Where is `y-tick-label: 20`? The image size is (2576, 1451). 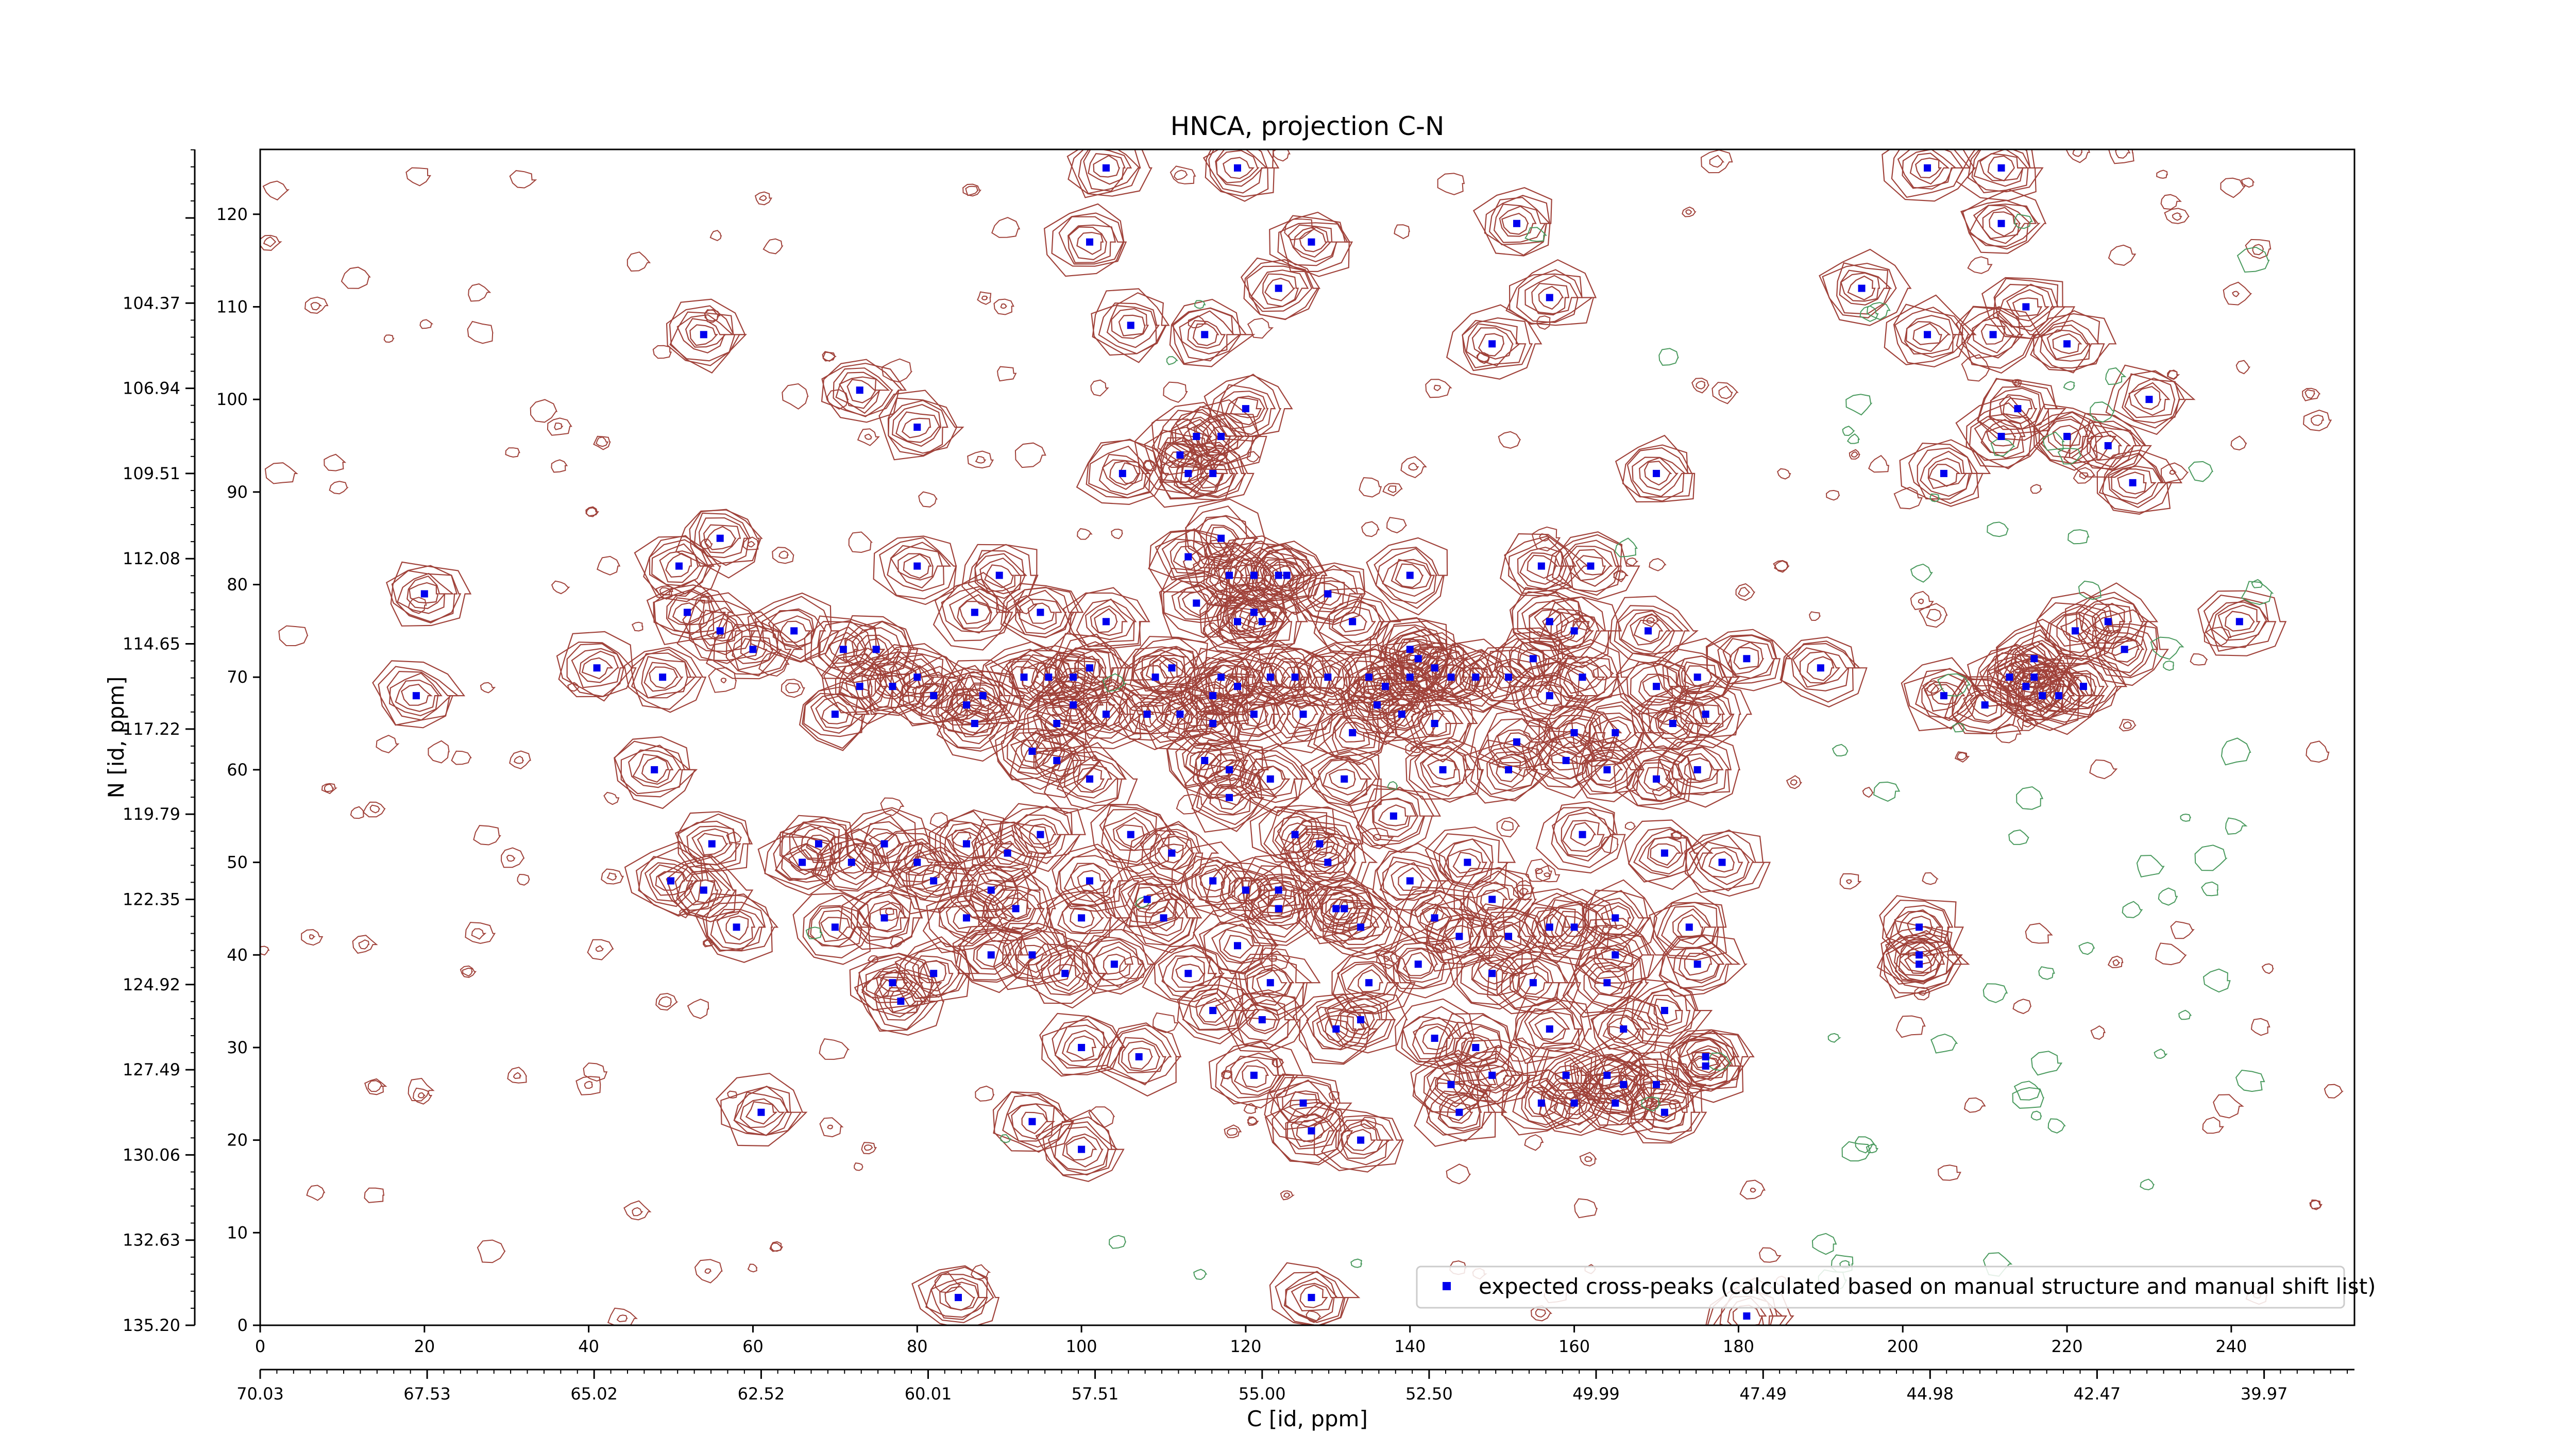
y-tick-label: 20 is located at coordinates (237, 1140).